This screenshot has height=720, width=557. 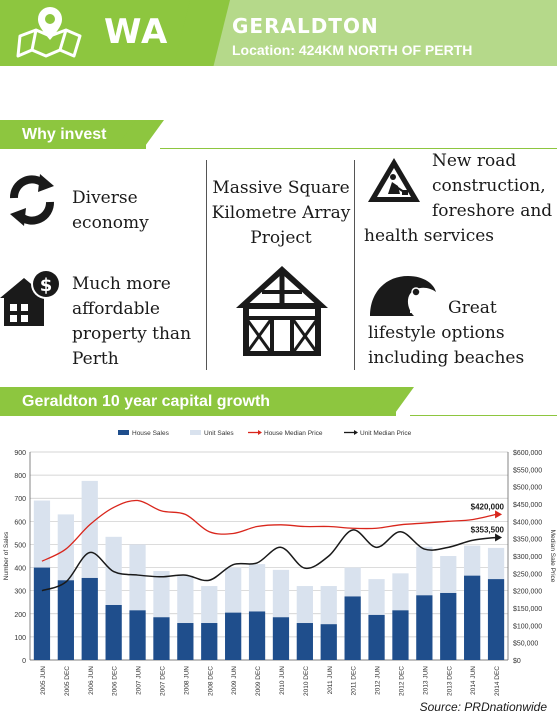 I want to click on reason-affordable-property: Much more affordable property than Perth, so click(x=132, y=321).